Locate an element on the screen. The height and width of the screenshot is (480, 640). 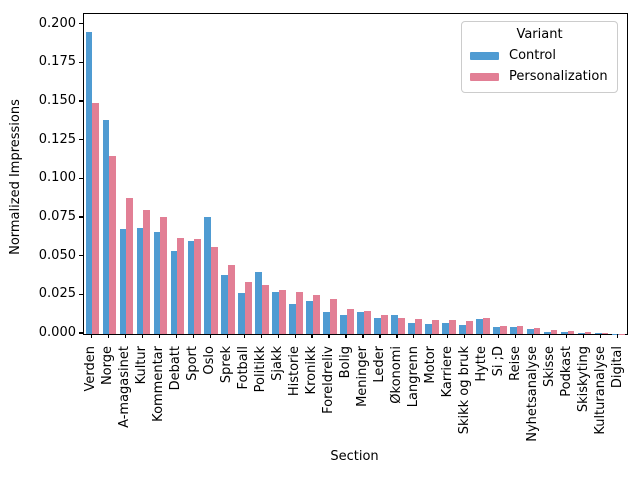
x-tick-label-text: Skiskyting is located at coordinates (583, 379).